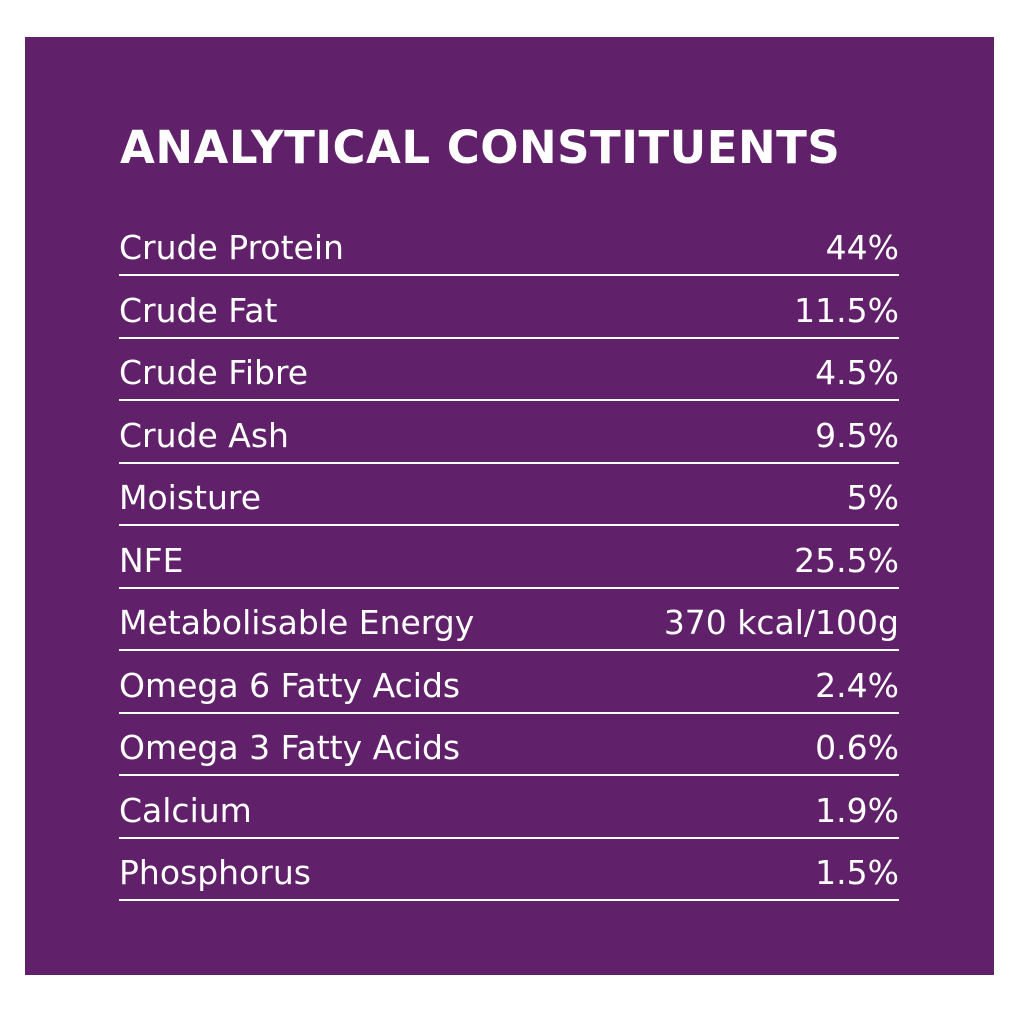 The height and width of the screenshot is (1015, 1015). Describe the element at coordinates (857, 435) in the screenshot. I see `row-value: 9.5%` at that location.